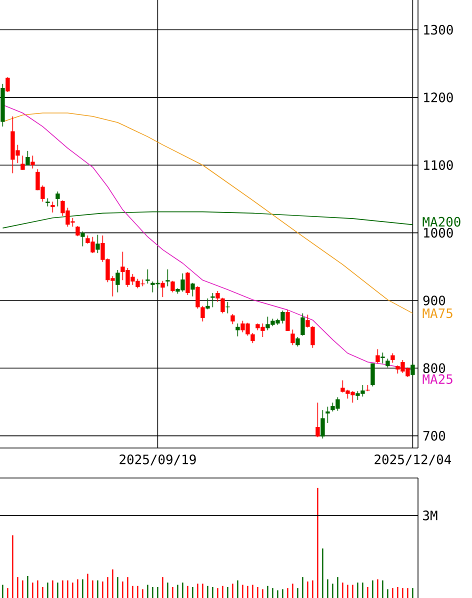 The width and height of the screenshot is (472, 598). I want to click on line-series, so click(208, 219).